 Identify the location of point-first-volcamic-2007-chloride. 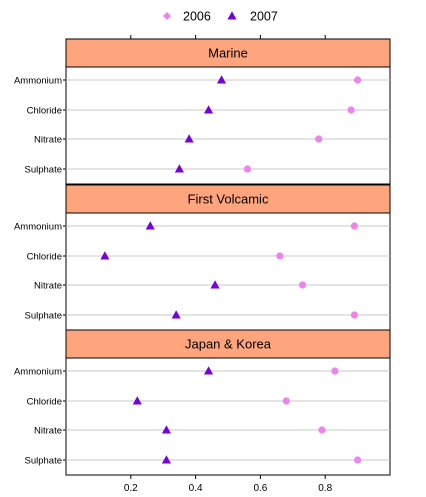
(105, 255).